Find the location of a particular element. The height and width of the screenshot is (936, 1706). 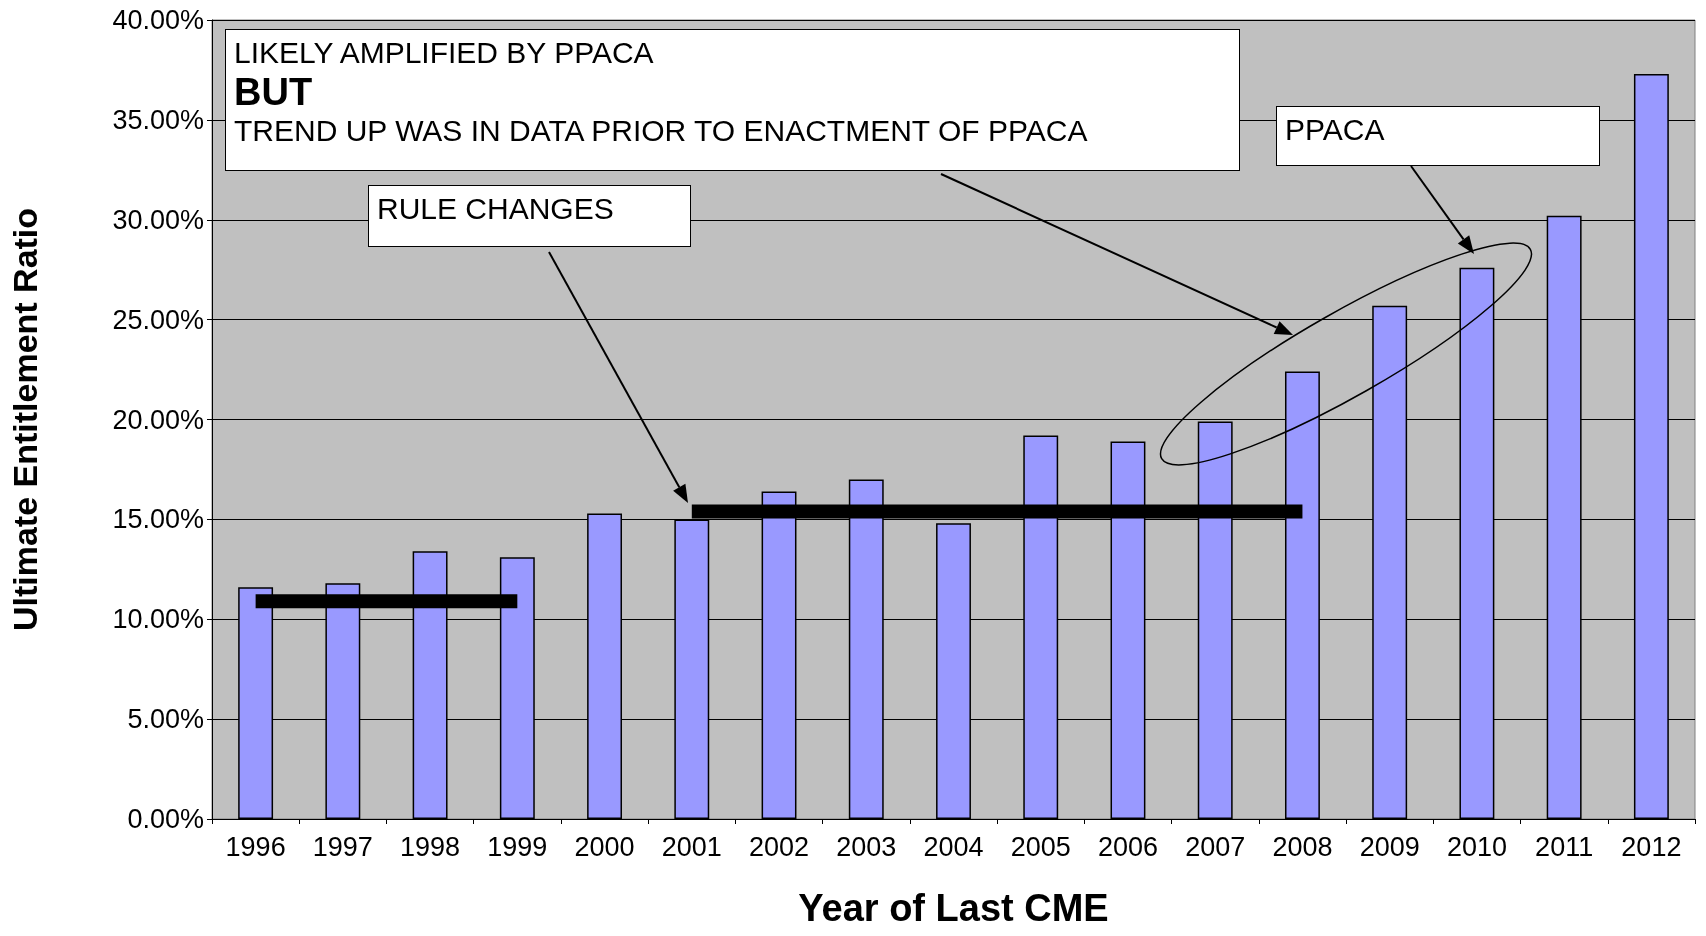

callout-box: LIKELY AMPLIFIED BY PPACA BUT TREND UP WAS IN DATA PRIOR TO ENACTMENT OF PPACA is located at coordinates (732, 100).